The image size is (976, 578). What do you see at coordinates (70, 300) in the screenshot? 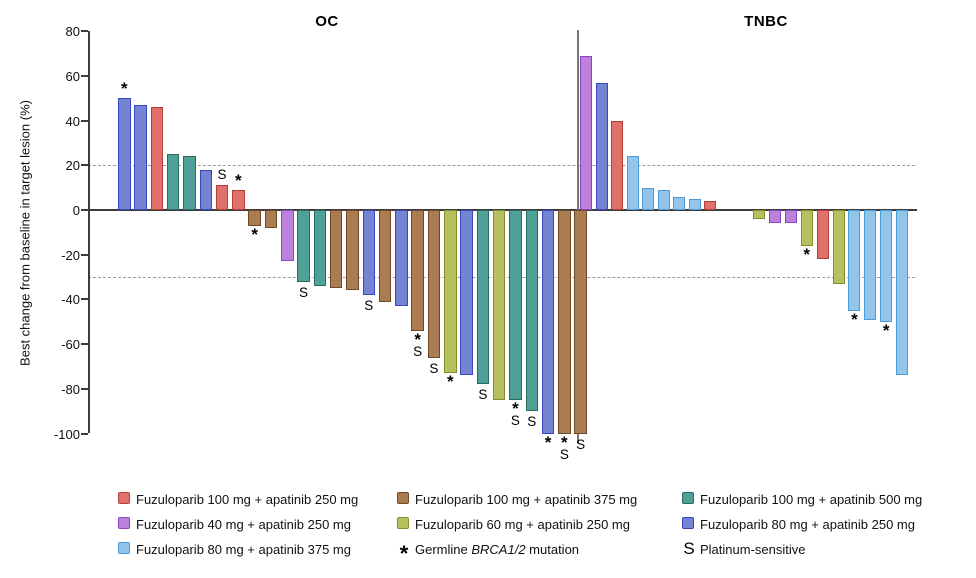
I see `y-axis-tick-label: -40` at bounding box center [70, 300].